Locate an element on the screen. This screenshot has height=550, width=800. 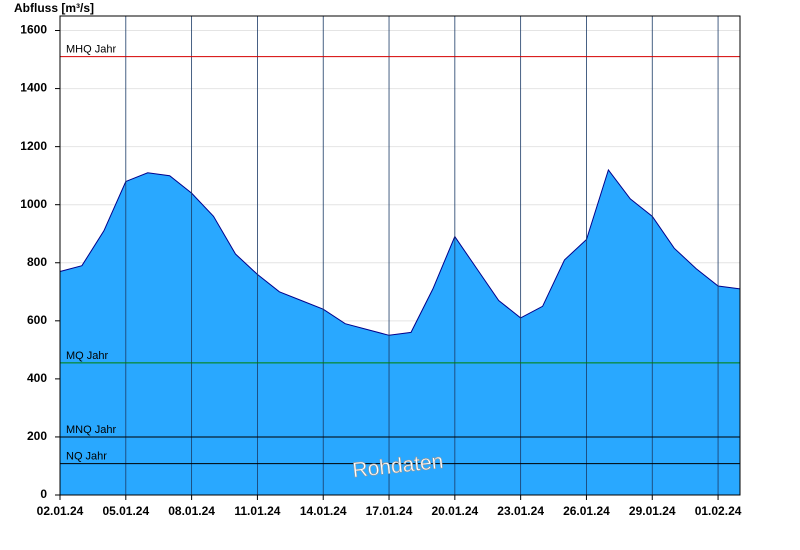
x-tick-label: 02.01.24 is located at coordinates (60, 511).